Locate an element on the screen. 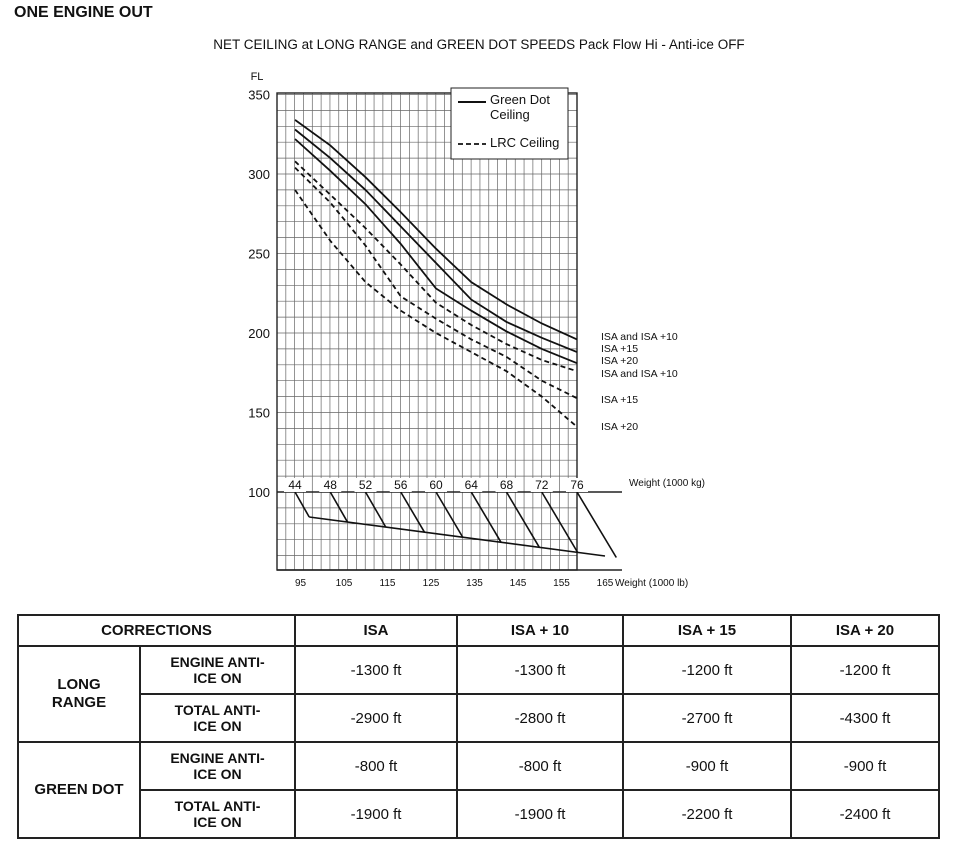 The height and width of the screenshot is (857, 958). correction-value: -2700 ft is located at coordinates (707, 718).